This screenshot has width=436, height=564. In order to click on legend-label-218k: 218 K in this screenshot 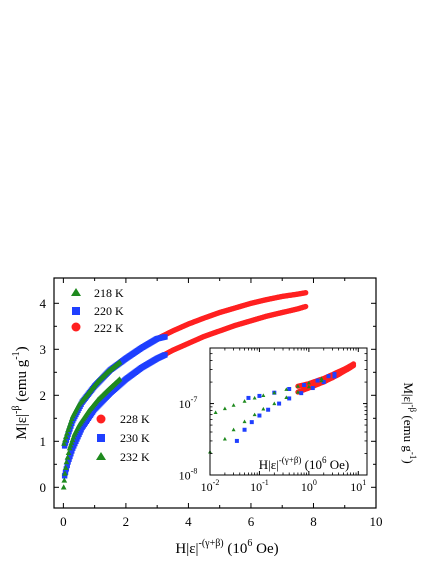, I will do `click(109, 293)`.